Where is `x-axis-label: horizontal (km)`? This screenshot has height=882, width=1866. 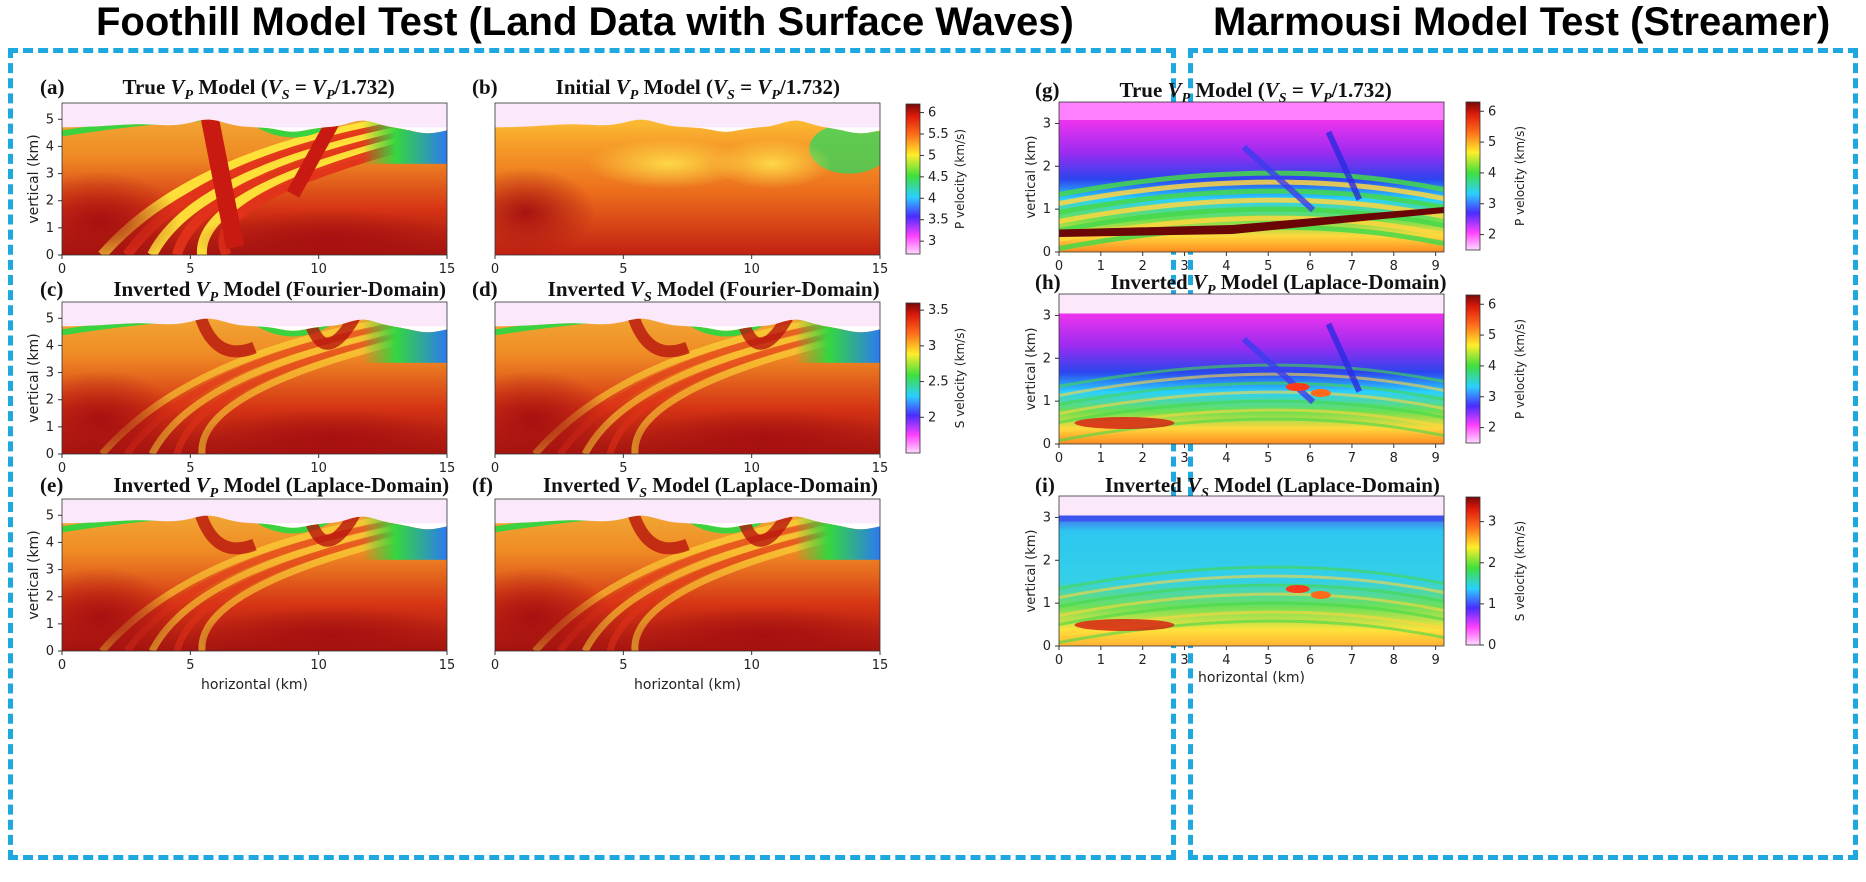 x-axis-label: horizontal (km) is located at coordinates (254, 685).